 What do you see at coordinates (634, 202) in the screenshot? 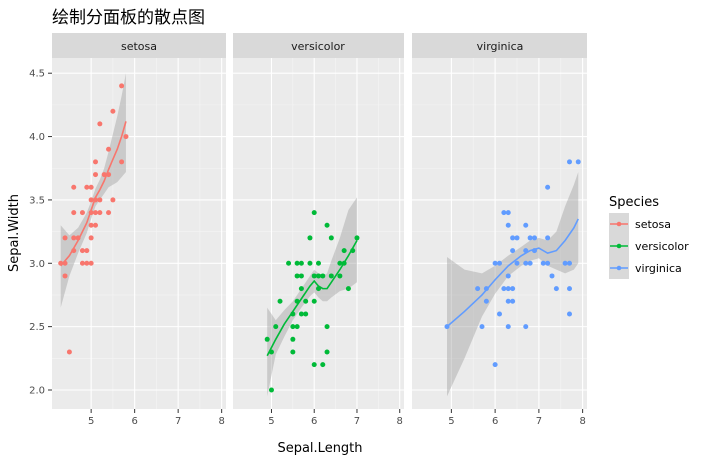
I see `legend-title: Species` at bounding box center [634, 202].